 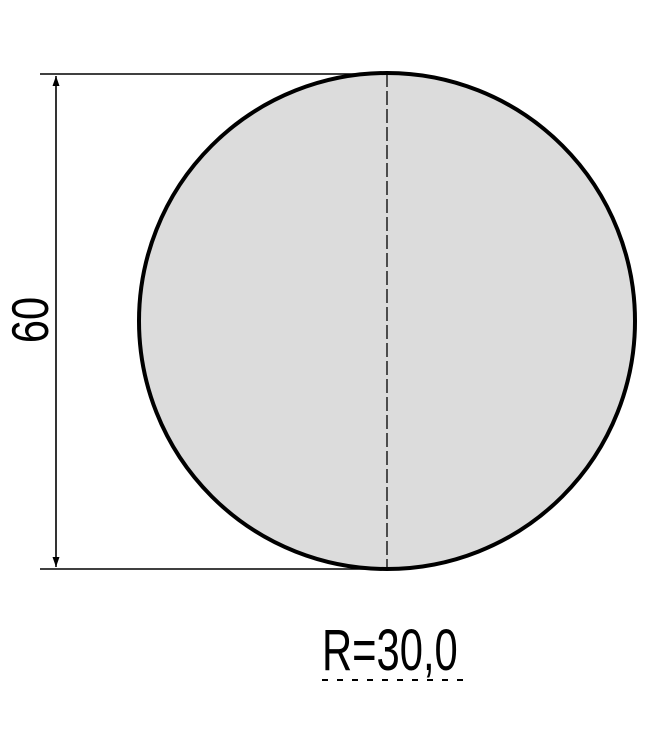 I want to click on radius-label: R=30,0, so click(x=390, y=649).